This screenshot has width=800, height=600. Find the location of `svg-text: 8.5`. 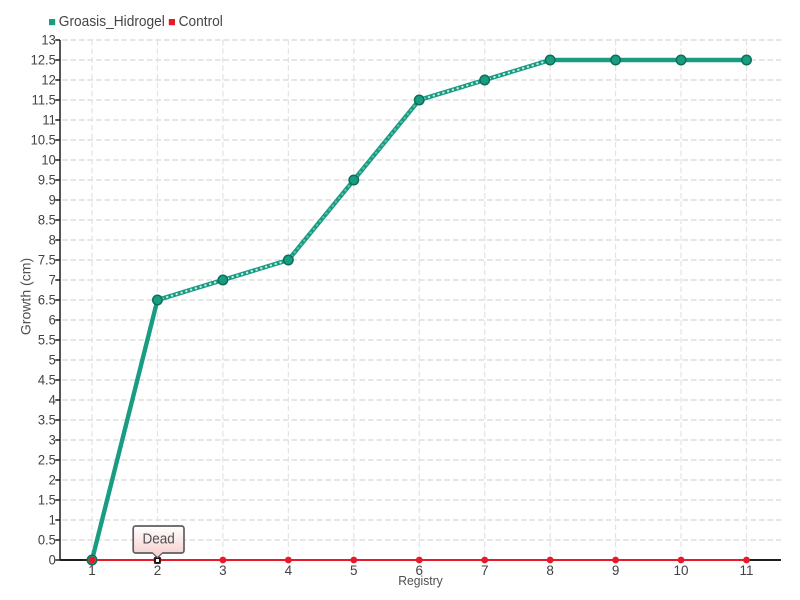

svg-text: 8.5 is located at coordinates (47, 219).